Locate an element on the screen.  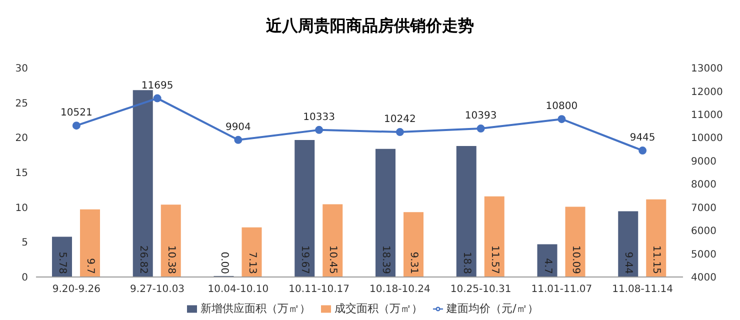
x-tick-label: 9.27-10.03 is located at coordinates (157, 290).